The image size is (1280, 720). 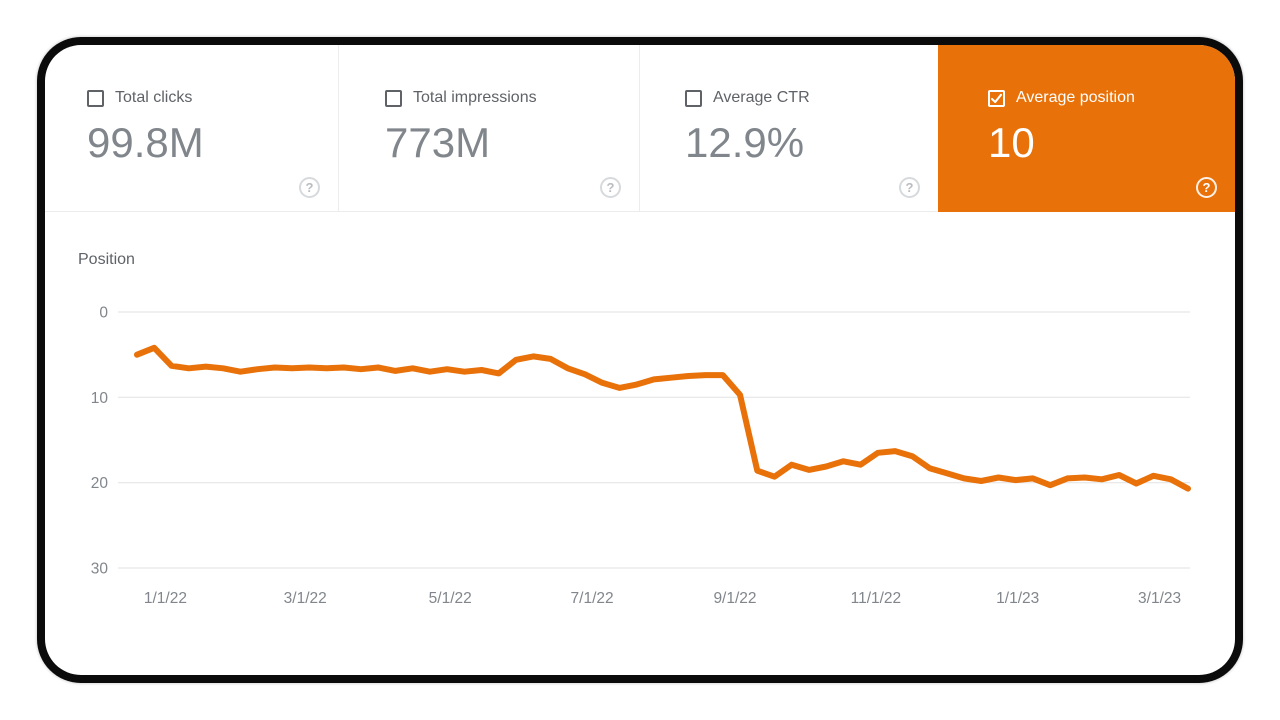 What do you see at coordinates (1086, 128) in the screenshot?
I see `metric-tile-average-position: Average position 10 ?` at bounding box center [1086, 128].